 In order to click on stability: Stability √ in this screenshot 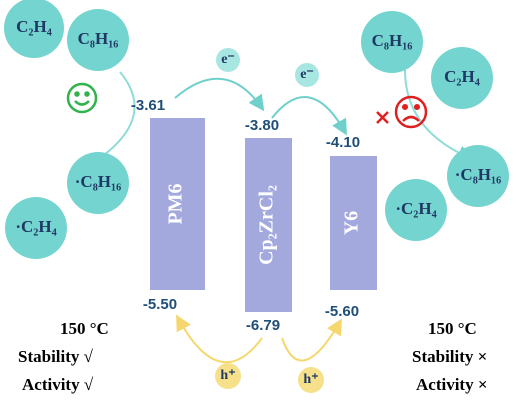, I will do `click(56, 356)`.